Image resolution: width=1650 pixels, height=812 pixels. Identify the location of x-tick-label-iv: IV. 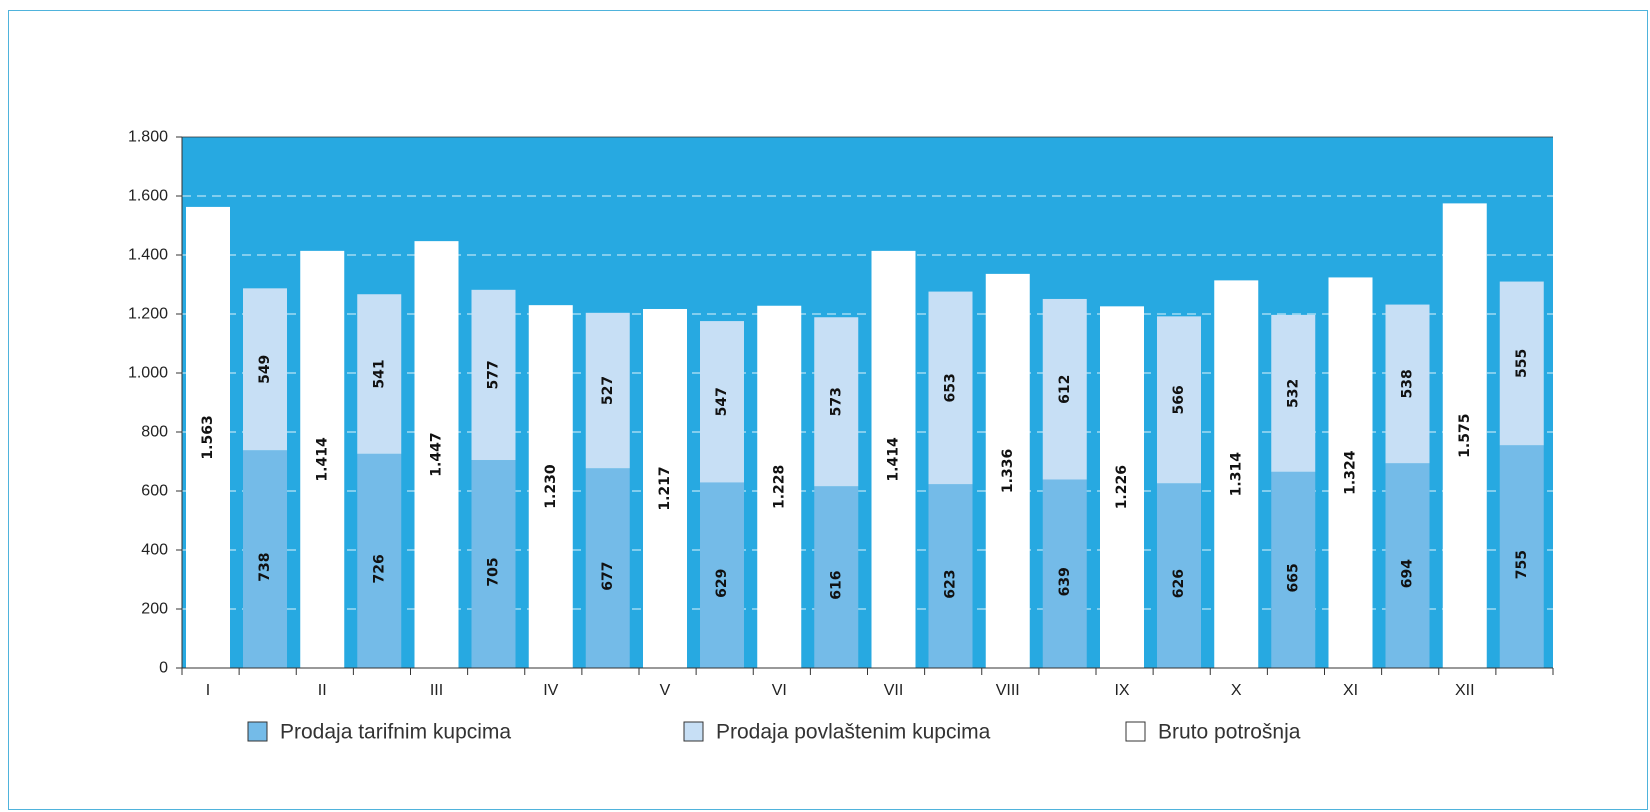
(550, 690).